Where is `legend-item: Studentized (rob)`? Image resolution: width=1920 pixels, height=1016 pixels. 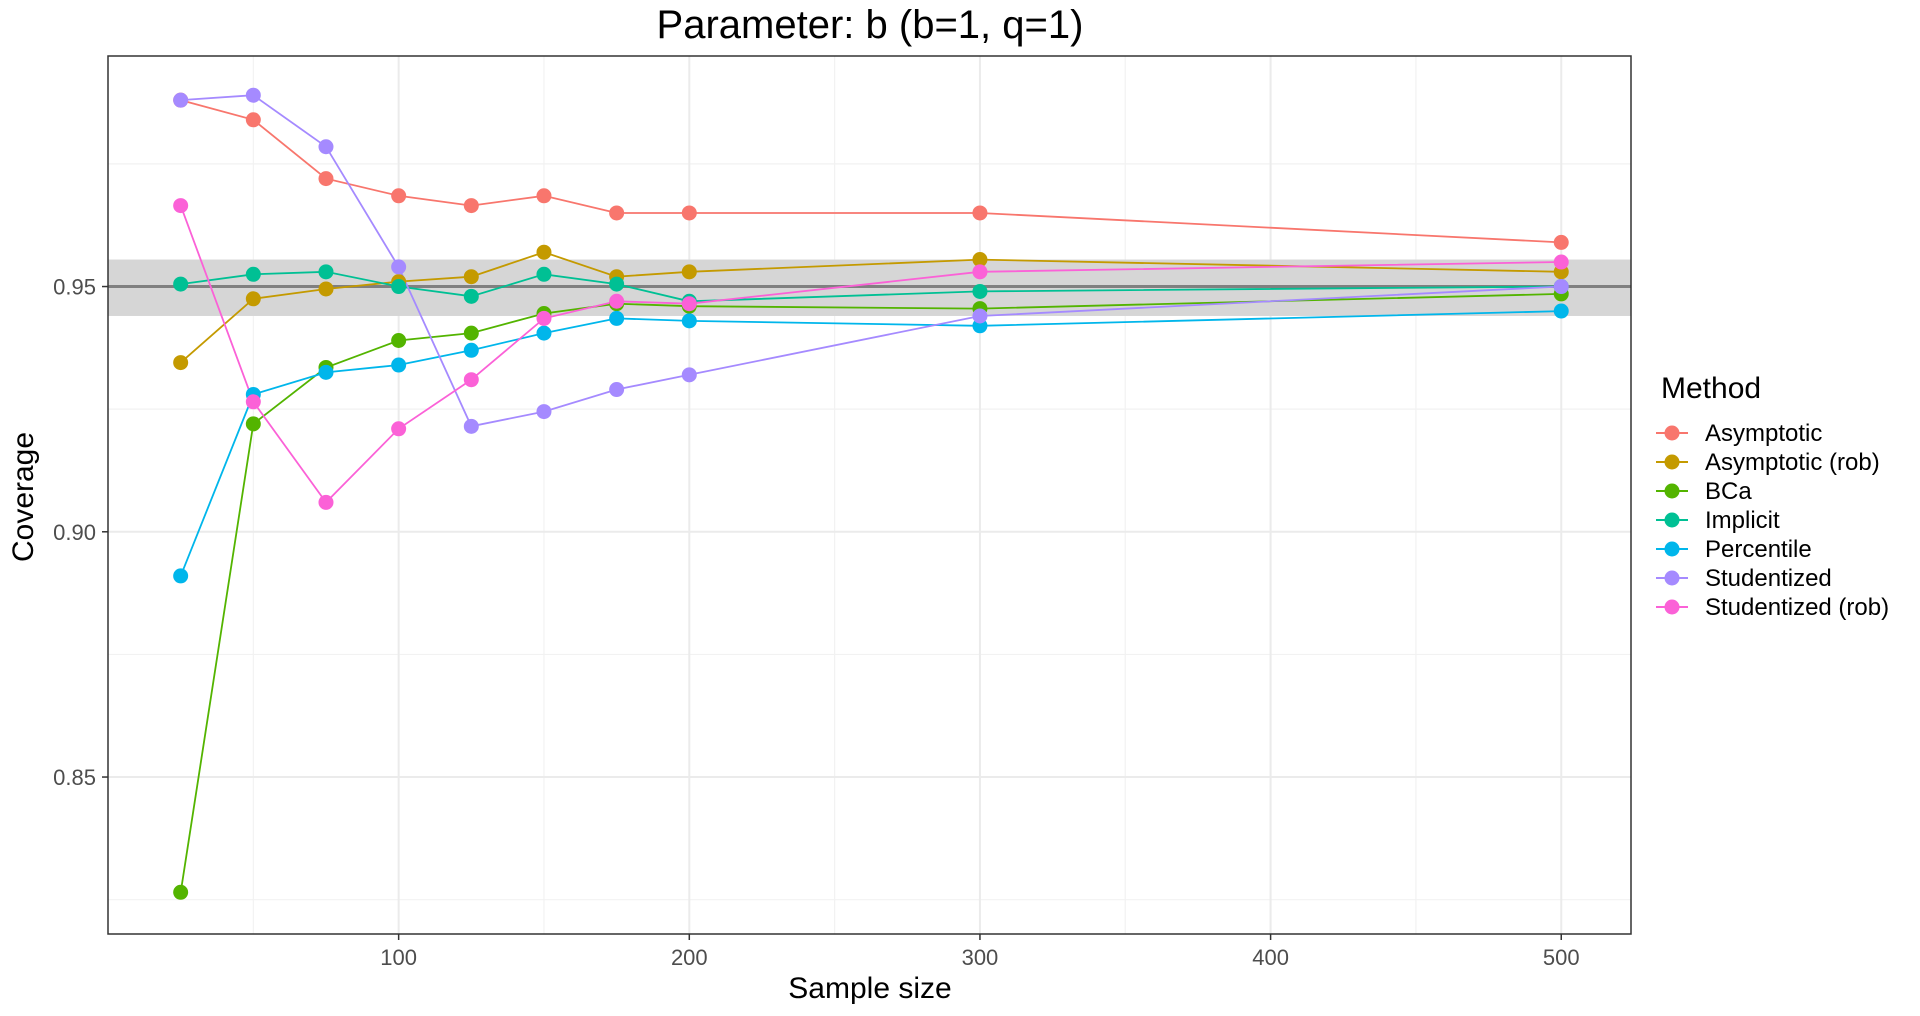 legend-item: Studentized (rob) is located at coordinates (1772, 607).